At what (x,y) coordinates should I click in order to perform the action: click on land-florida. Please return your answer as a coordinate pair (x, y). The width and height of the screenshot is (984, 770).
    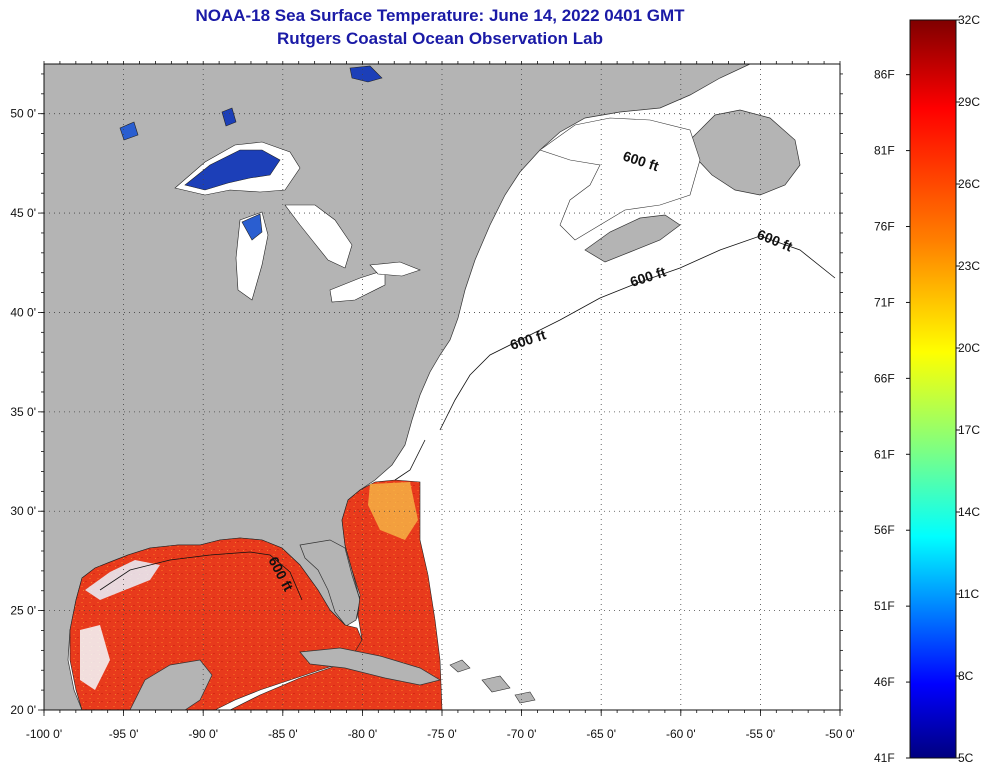
    Looking at the image, I should click on (330, 583).